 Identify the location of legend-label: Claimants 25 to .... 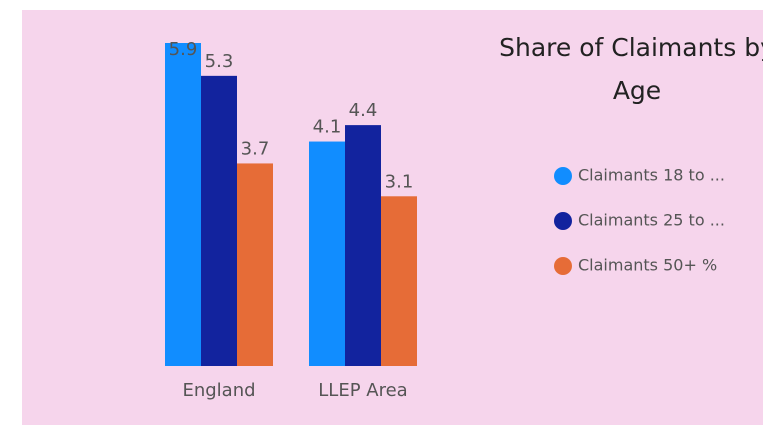
(651, 220).